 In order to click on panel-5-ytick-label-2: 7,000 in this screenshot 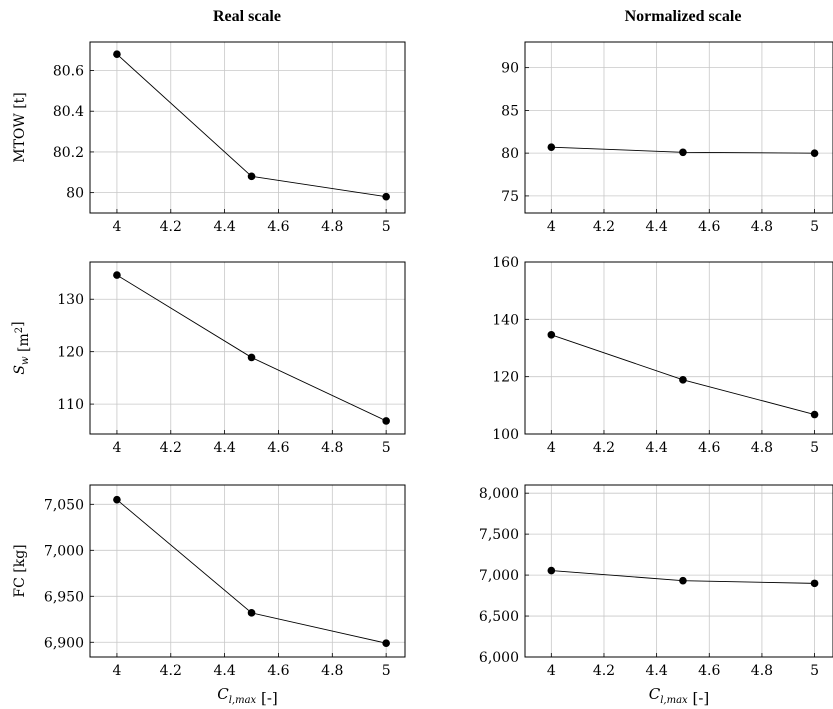, I will do `click(64, 551)`.